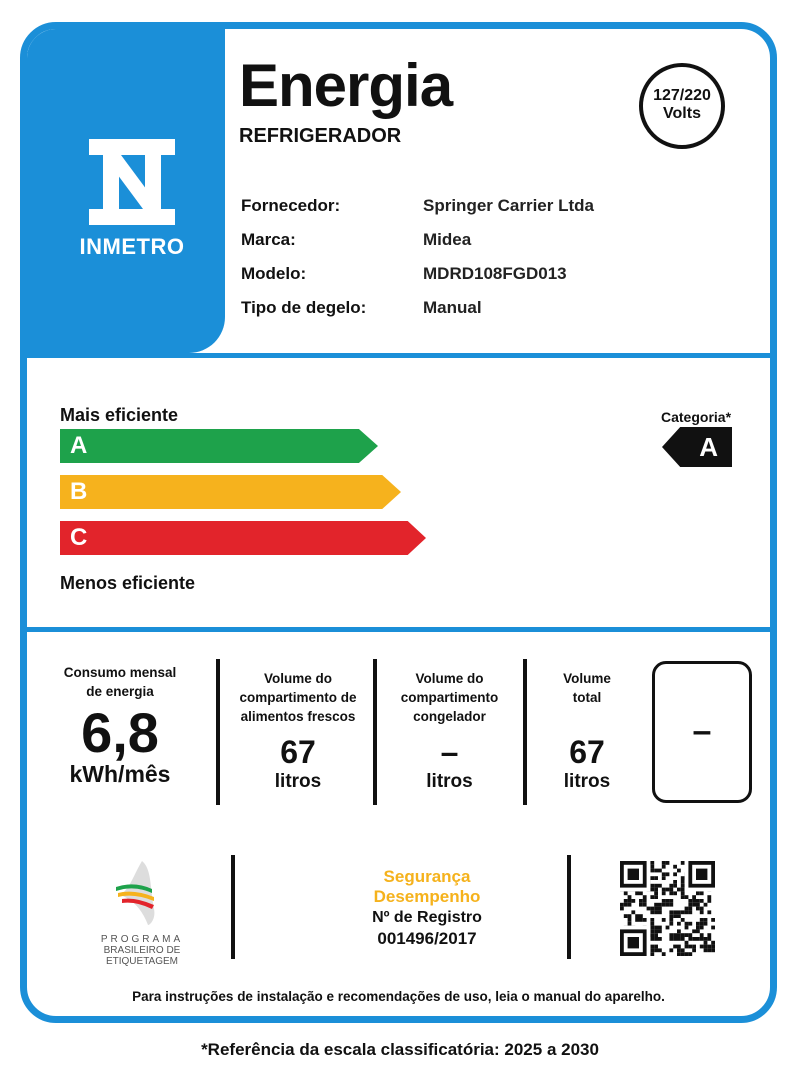  Describe the element at coordinates (120, 691) in the screenshot. I see `consumption-label: de energia` at that location.